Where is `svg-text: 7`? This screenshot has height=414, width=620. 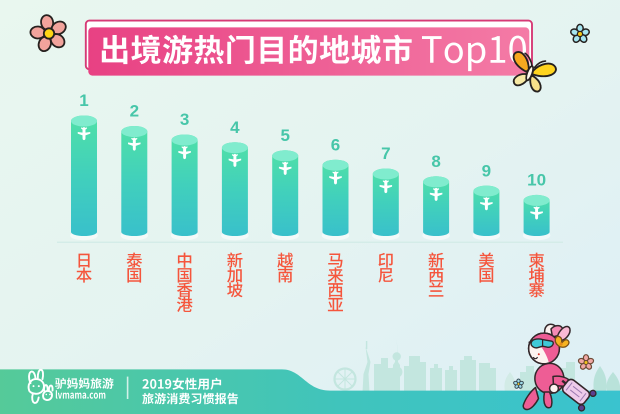 svg-text: 7 is located at coordinates (385, 153).